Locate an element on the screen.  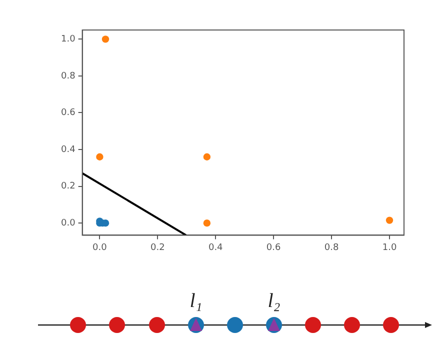
y-tick-label: 0.8 is located at coordinates (68, 76).